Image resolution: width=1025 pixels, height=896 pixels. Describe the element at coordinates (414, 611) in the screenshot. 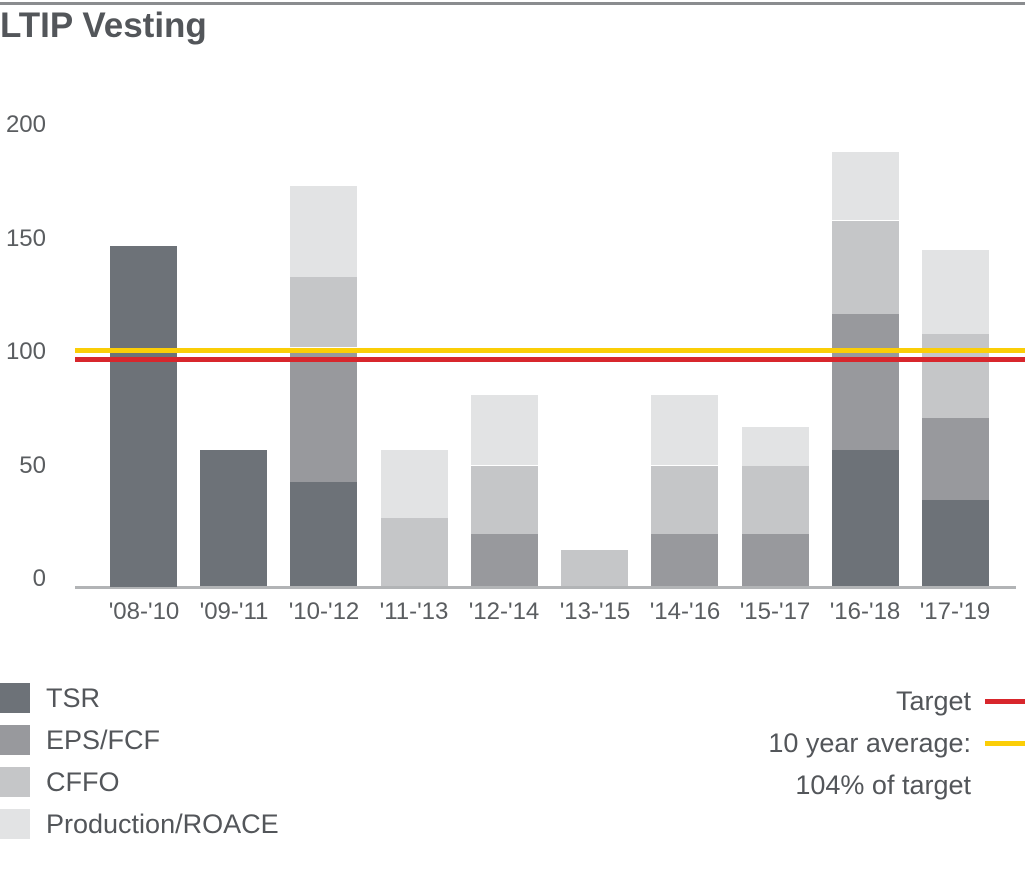

I see `x-axis-tick-label: '11-'13` at that location.